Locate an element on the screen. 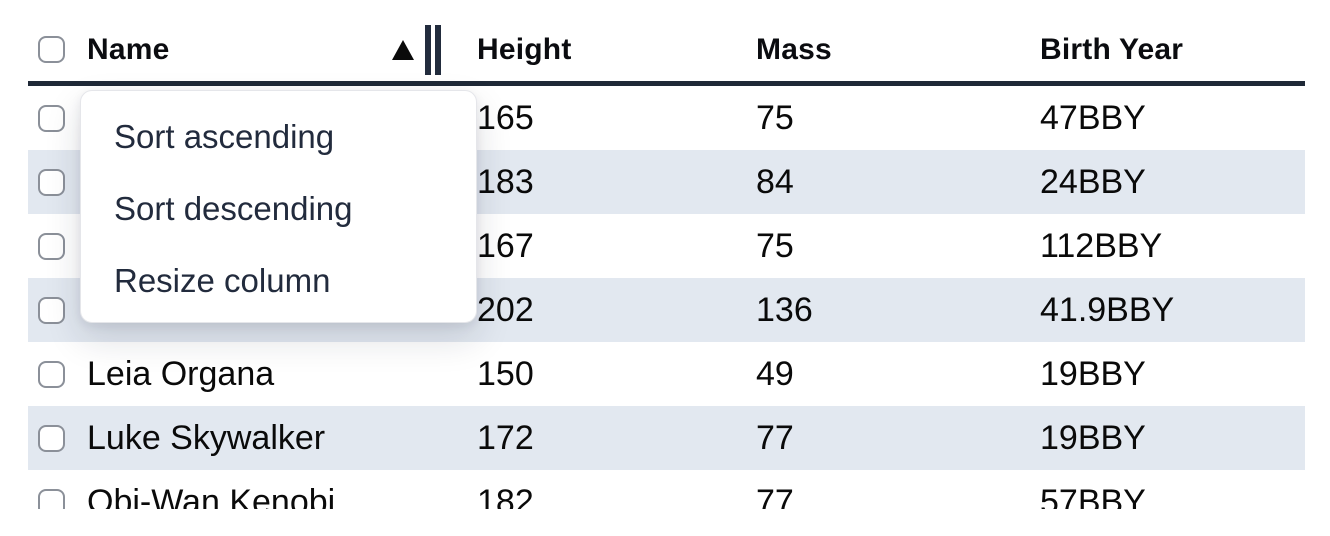 The image size is (1330, 536). cell-birth-year: 24BBY is located at coordinates (1093, 181).